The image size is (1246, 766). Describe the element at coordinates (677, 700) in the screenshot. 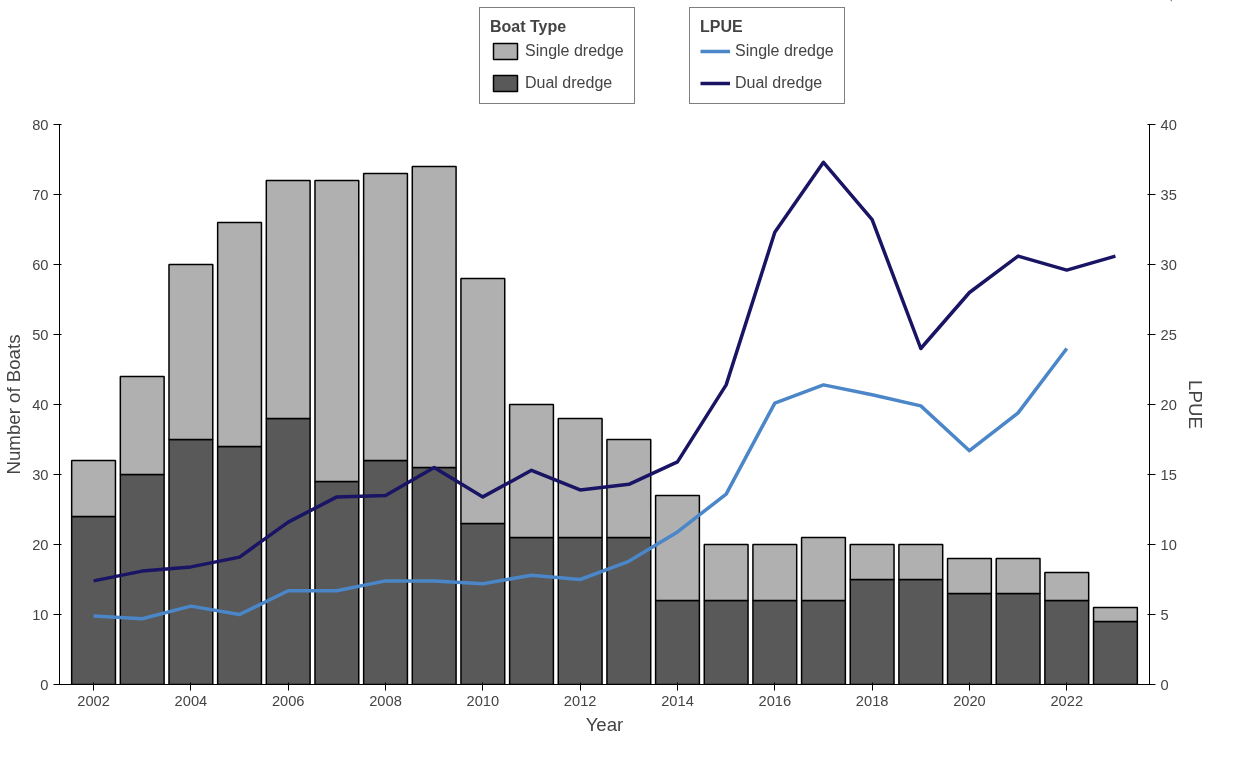

I see `x-tick-label: 2014` at that location.